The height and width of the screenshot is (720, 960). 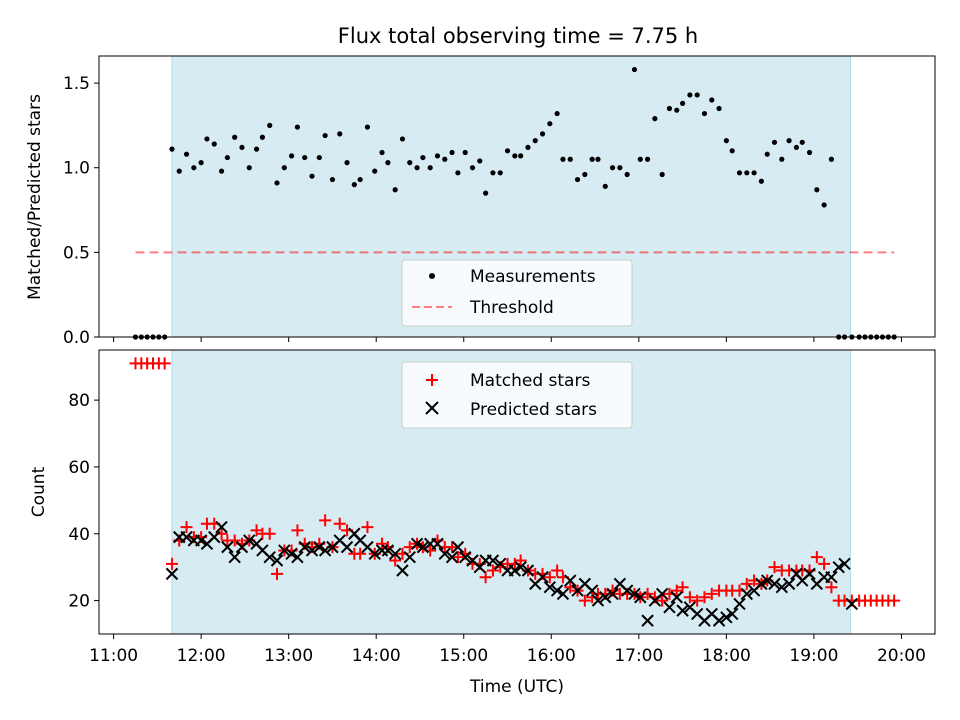 I want to click on y-tick-label: 0.5, so click(x=76, y=253).